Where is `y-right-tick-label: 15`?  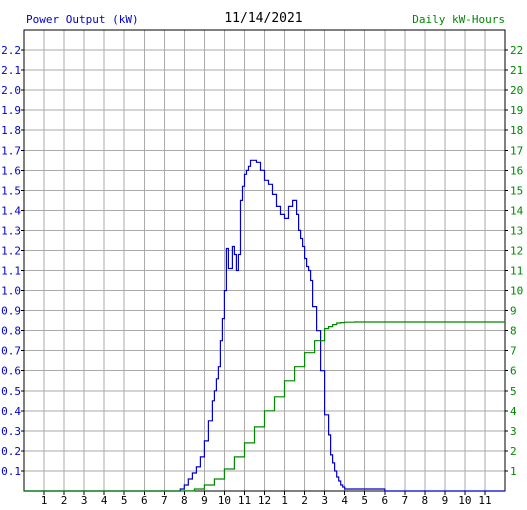 y-right-tick-label: 15 is located at coordinates (516, 190).